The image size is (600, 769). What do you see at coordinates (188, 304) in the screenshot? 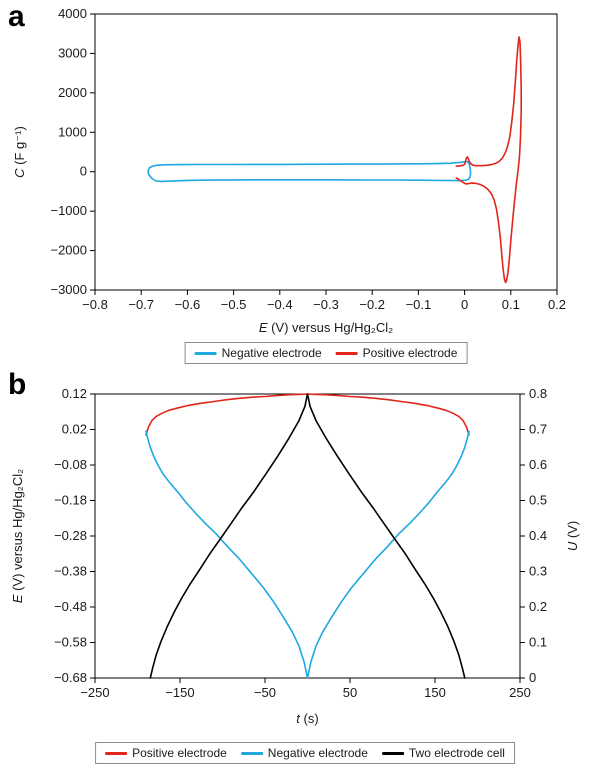
I see `svg-text: −0.6` at bounding box center [188, 304].